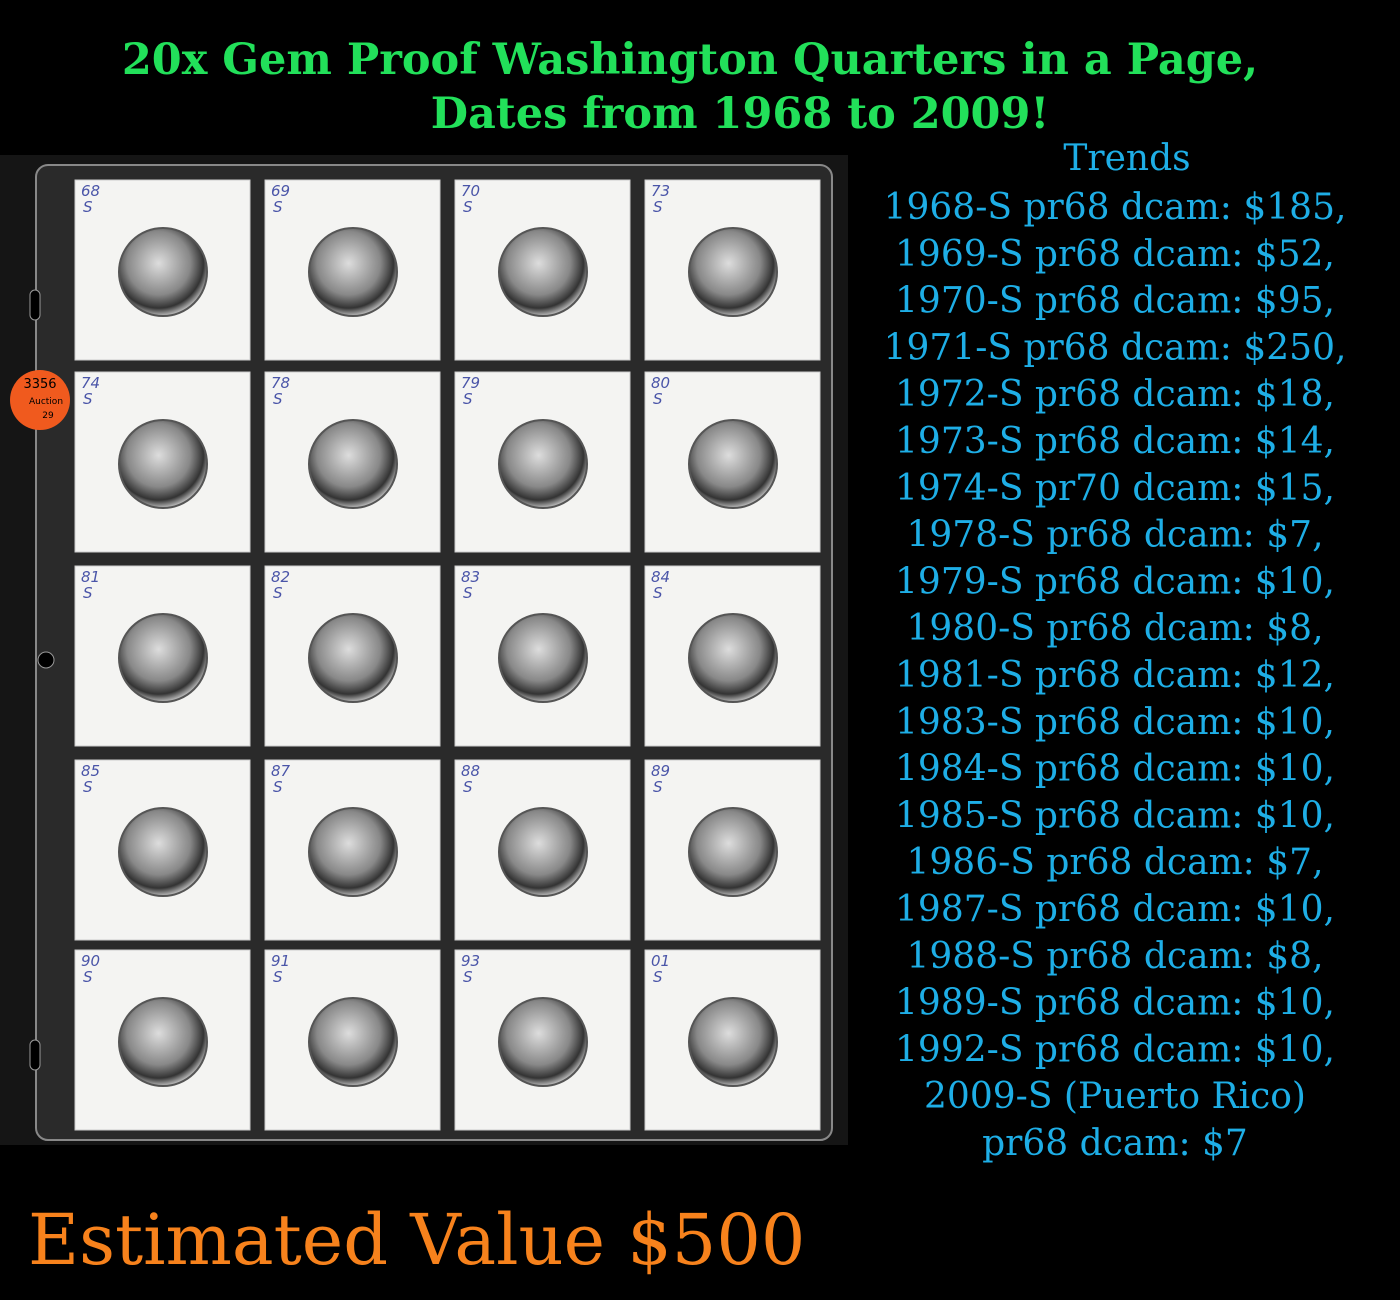 The image size is (1400, 1300). I want to click on trend-line: 1984-S pr68 dcam: $10,, so click(1115, 769).